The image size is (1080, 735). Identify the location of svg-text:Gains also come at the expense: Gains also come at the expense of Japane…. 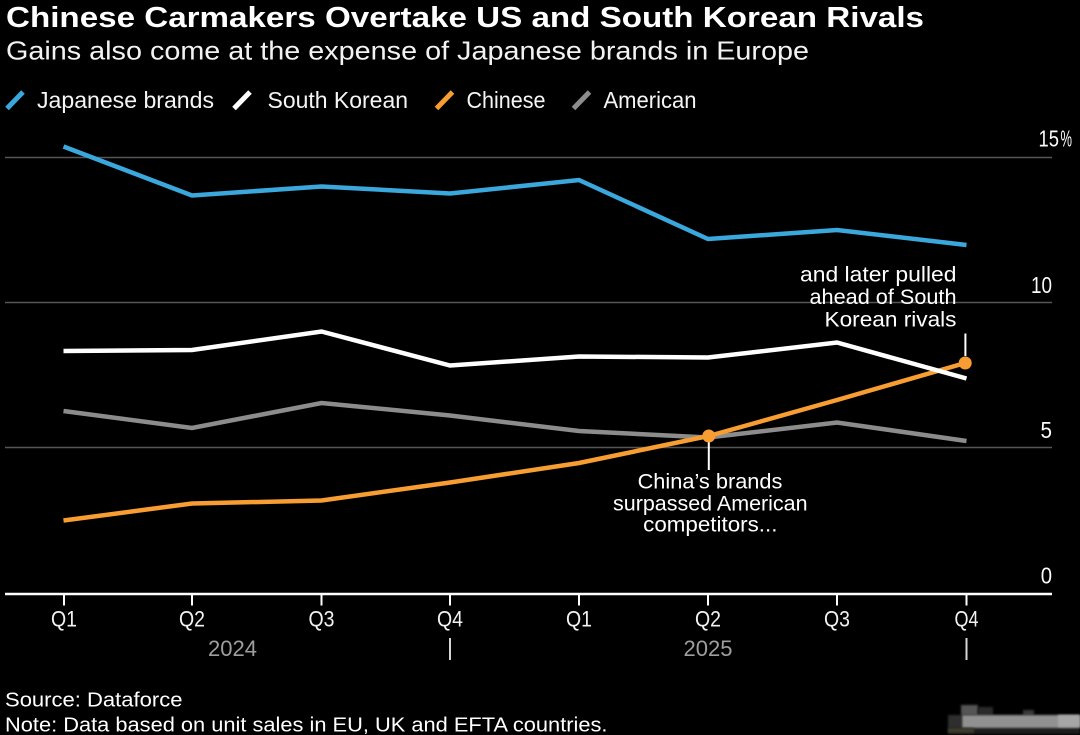
(407, 50).